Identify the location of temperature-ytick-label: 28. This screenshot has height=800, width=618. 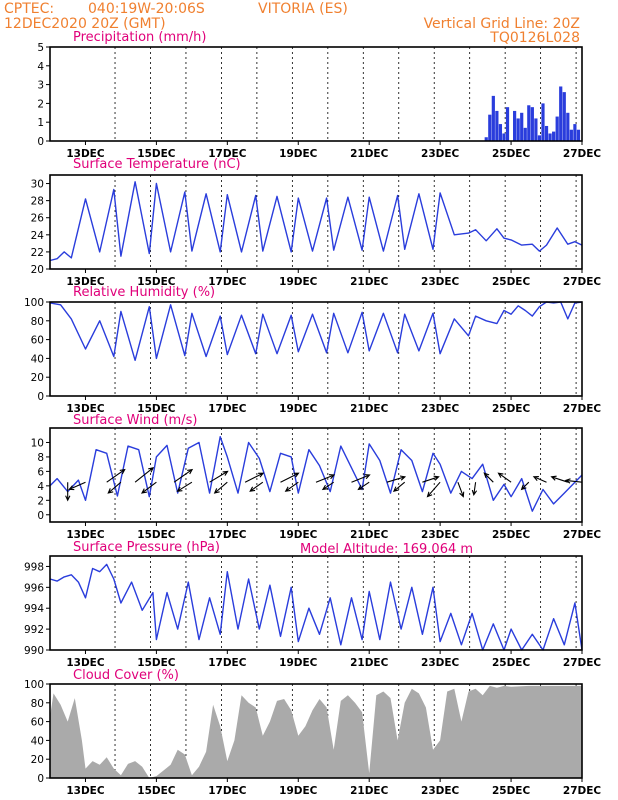
(37, 202).